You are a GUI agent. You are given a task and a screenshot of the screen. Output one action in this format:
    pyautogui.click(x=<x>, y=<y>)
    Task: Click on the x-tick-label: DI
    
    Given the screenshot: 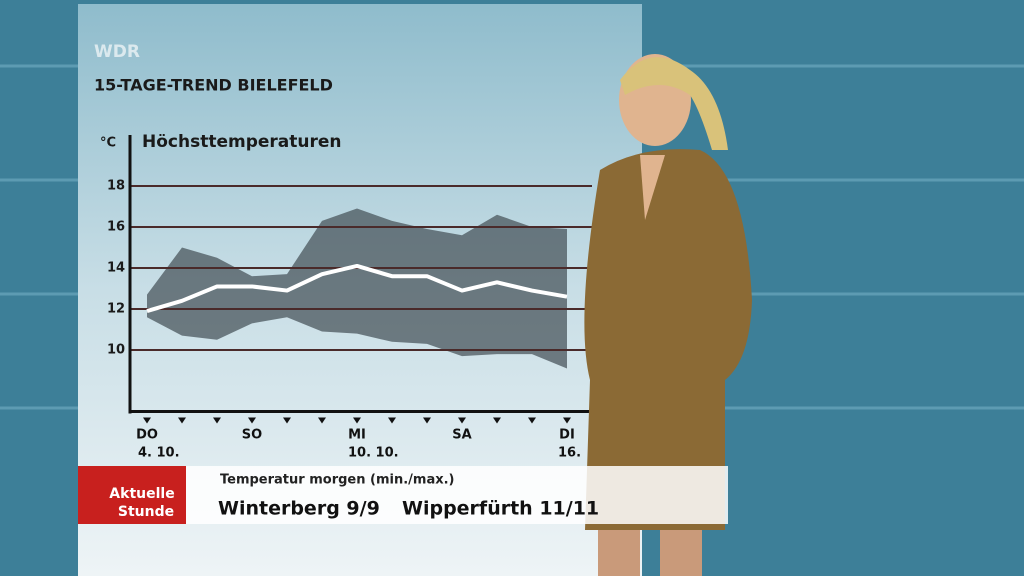 What is the action you would take?
    pyautogui.click(x=567, y=435)
    